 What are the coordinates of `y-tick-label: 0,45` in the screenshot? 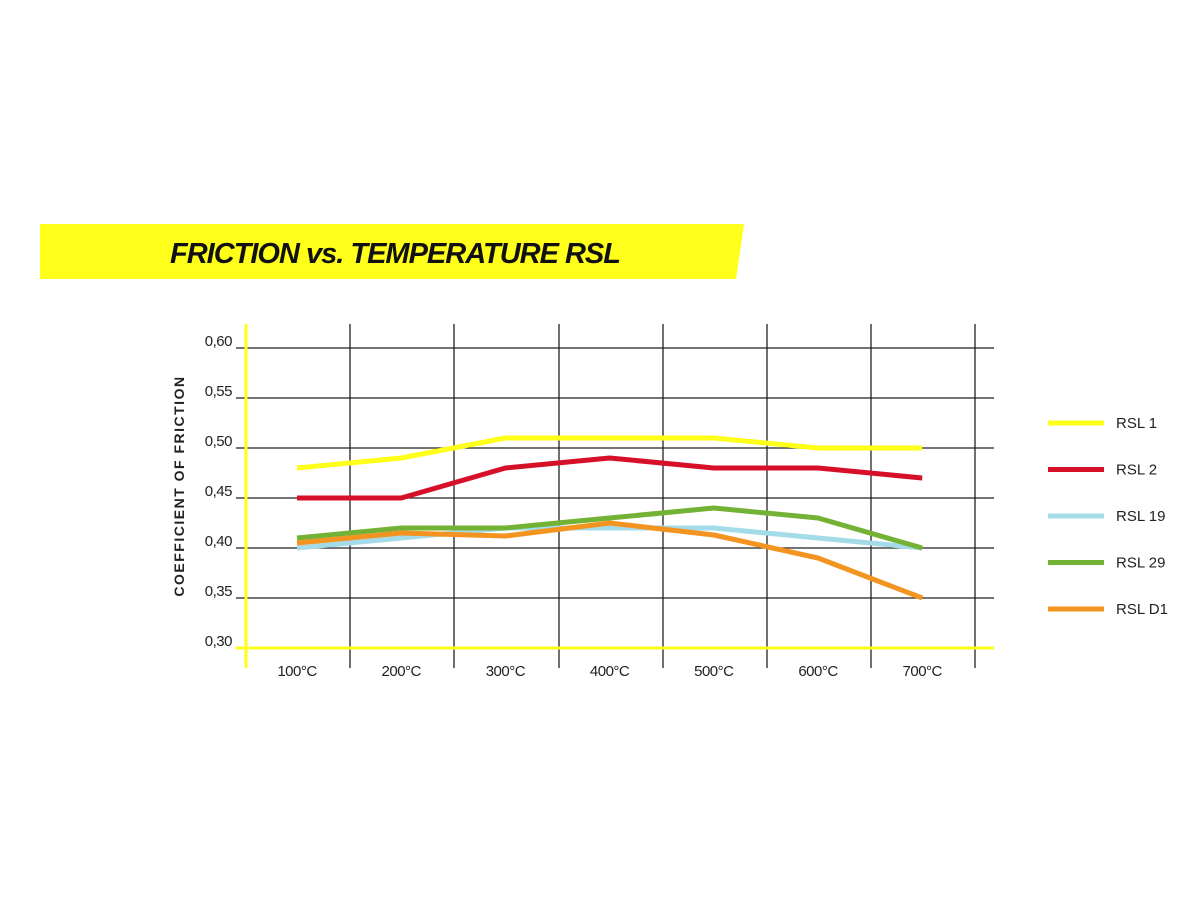 It's located at (218, 491).